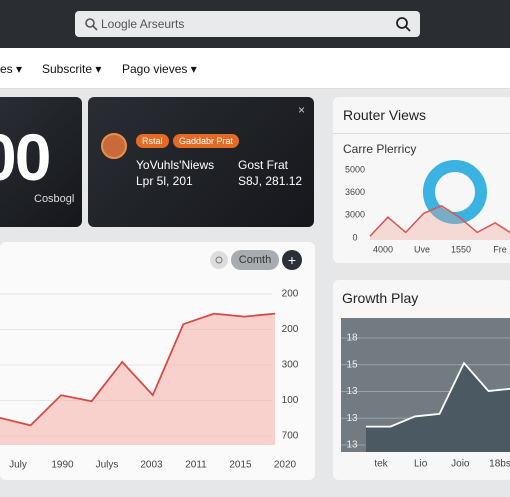  Describe the element at coordinates (290, 436) in the screenshot. I see `y-tick-label: 700` at that location.